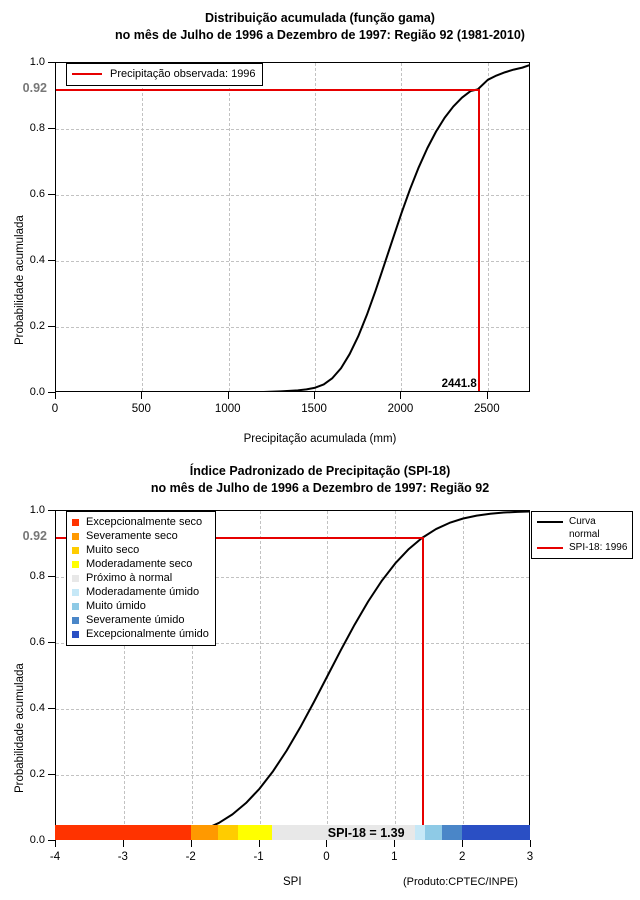 Image resolution: width=640 pixels, height=900 pixels. What do you see at coordinates (550, 522) in the screenshot?
I see `black-line-icon` at bounding box center [550, 522].